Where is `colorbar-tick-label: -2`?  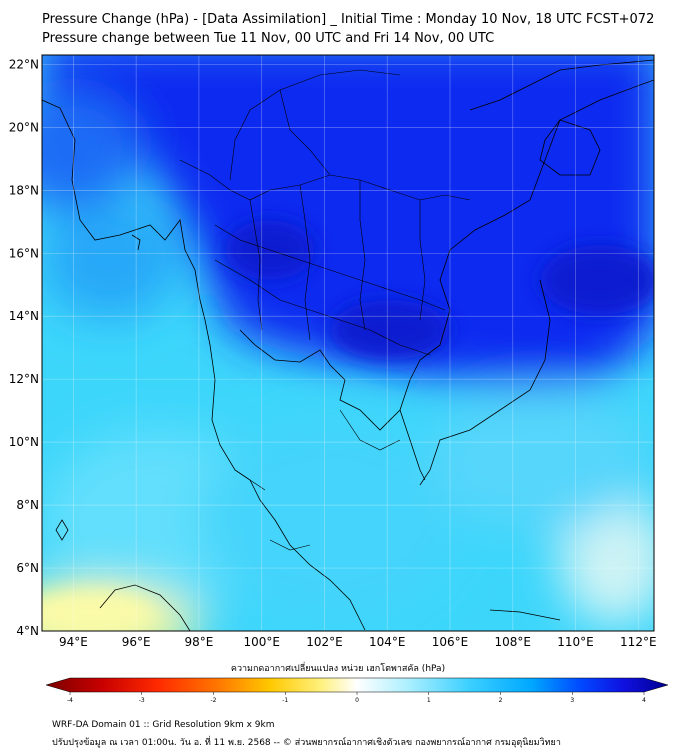
colorbar-tick-label: -2 is located at coordinates (214, 700).